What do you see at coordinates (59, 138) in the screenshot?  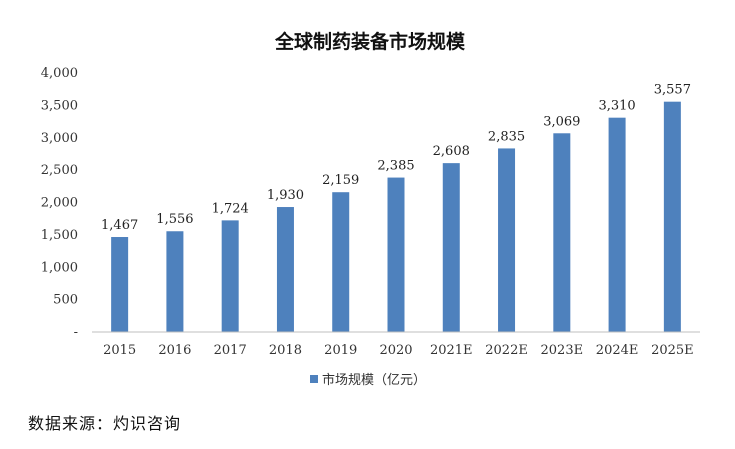 I see `y-tick-label: 3,000` at bounding box center [59, 138].